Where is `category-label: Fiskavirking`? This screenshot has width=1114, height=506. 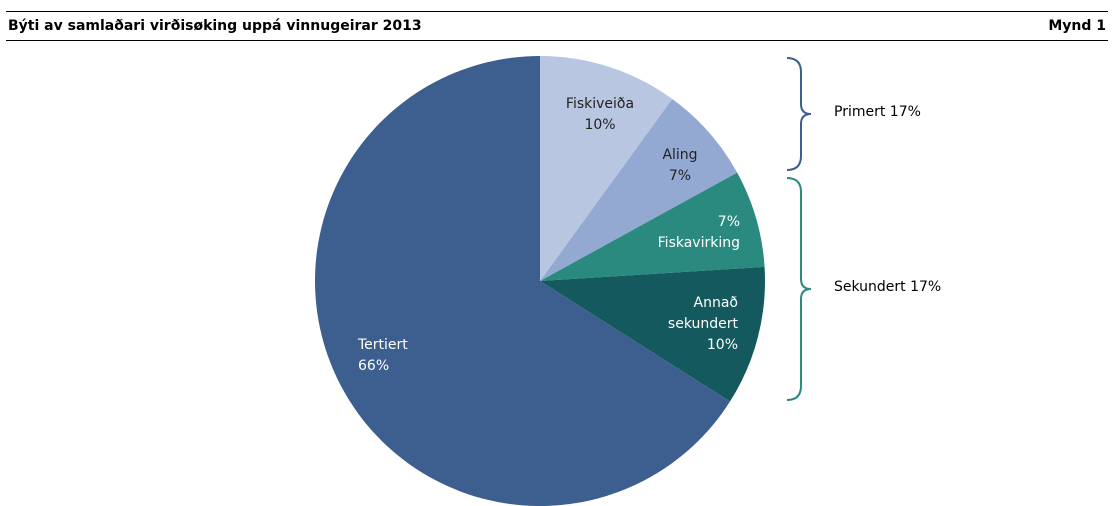
category-label: Fiskavirking is located at coordinates (698, 243).